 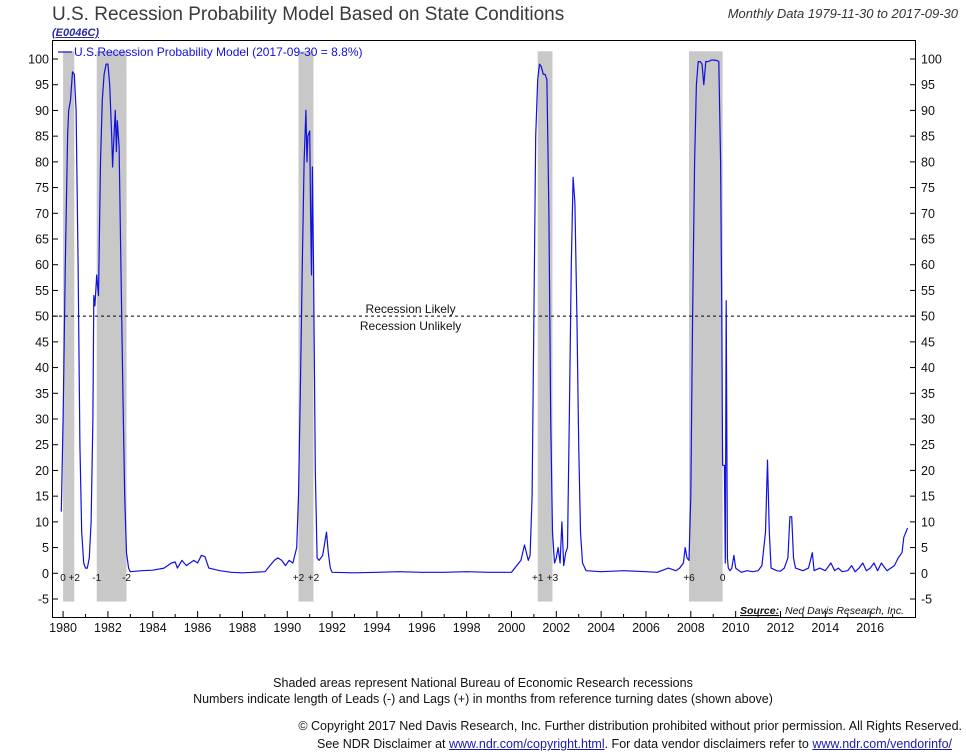 What do you see at coordinates (42, 162) in the screenshot?
I see `y-tick-label-left: 80` at bounding box center [42, 162].